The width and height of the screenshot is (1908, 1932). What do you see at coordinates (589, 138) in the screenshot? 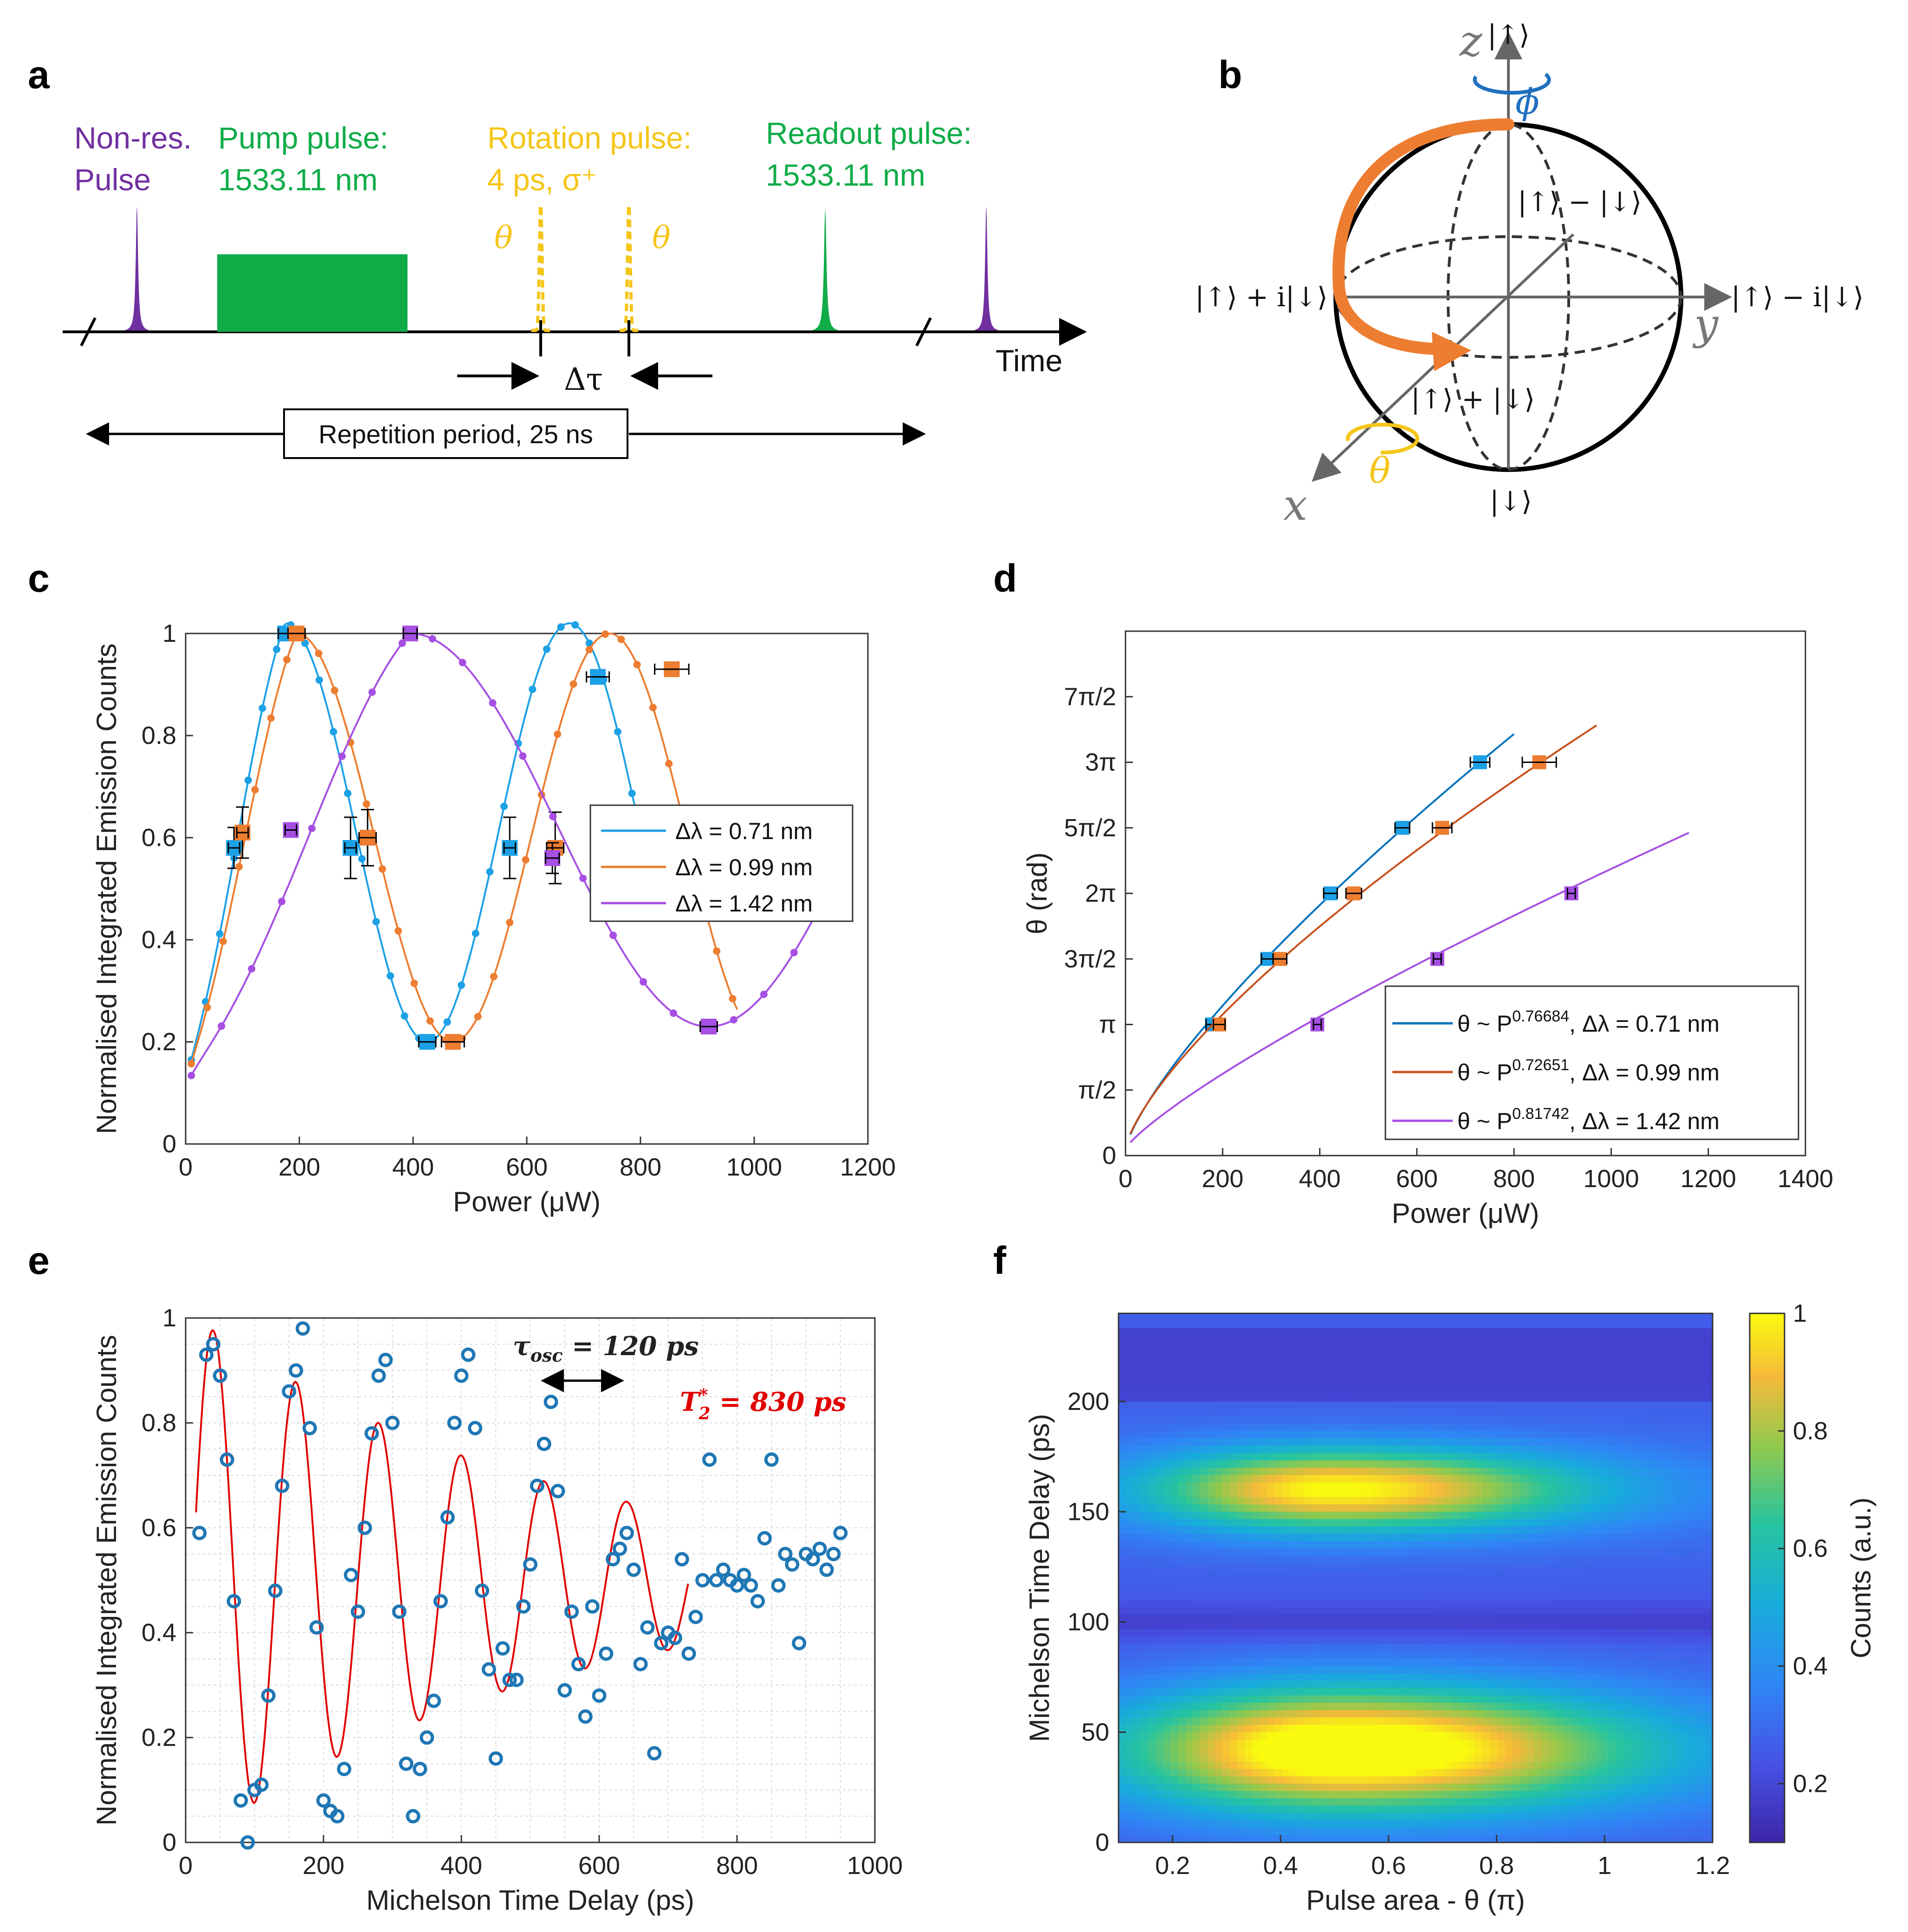
I see `rotation-label-line1: Rotation pulse:` at bounding box center [589, 138].